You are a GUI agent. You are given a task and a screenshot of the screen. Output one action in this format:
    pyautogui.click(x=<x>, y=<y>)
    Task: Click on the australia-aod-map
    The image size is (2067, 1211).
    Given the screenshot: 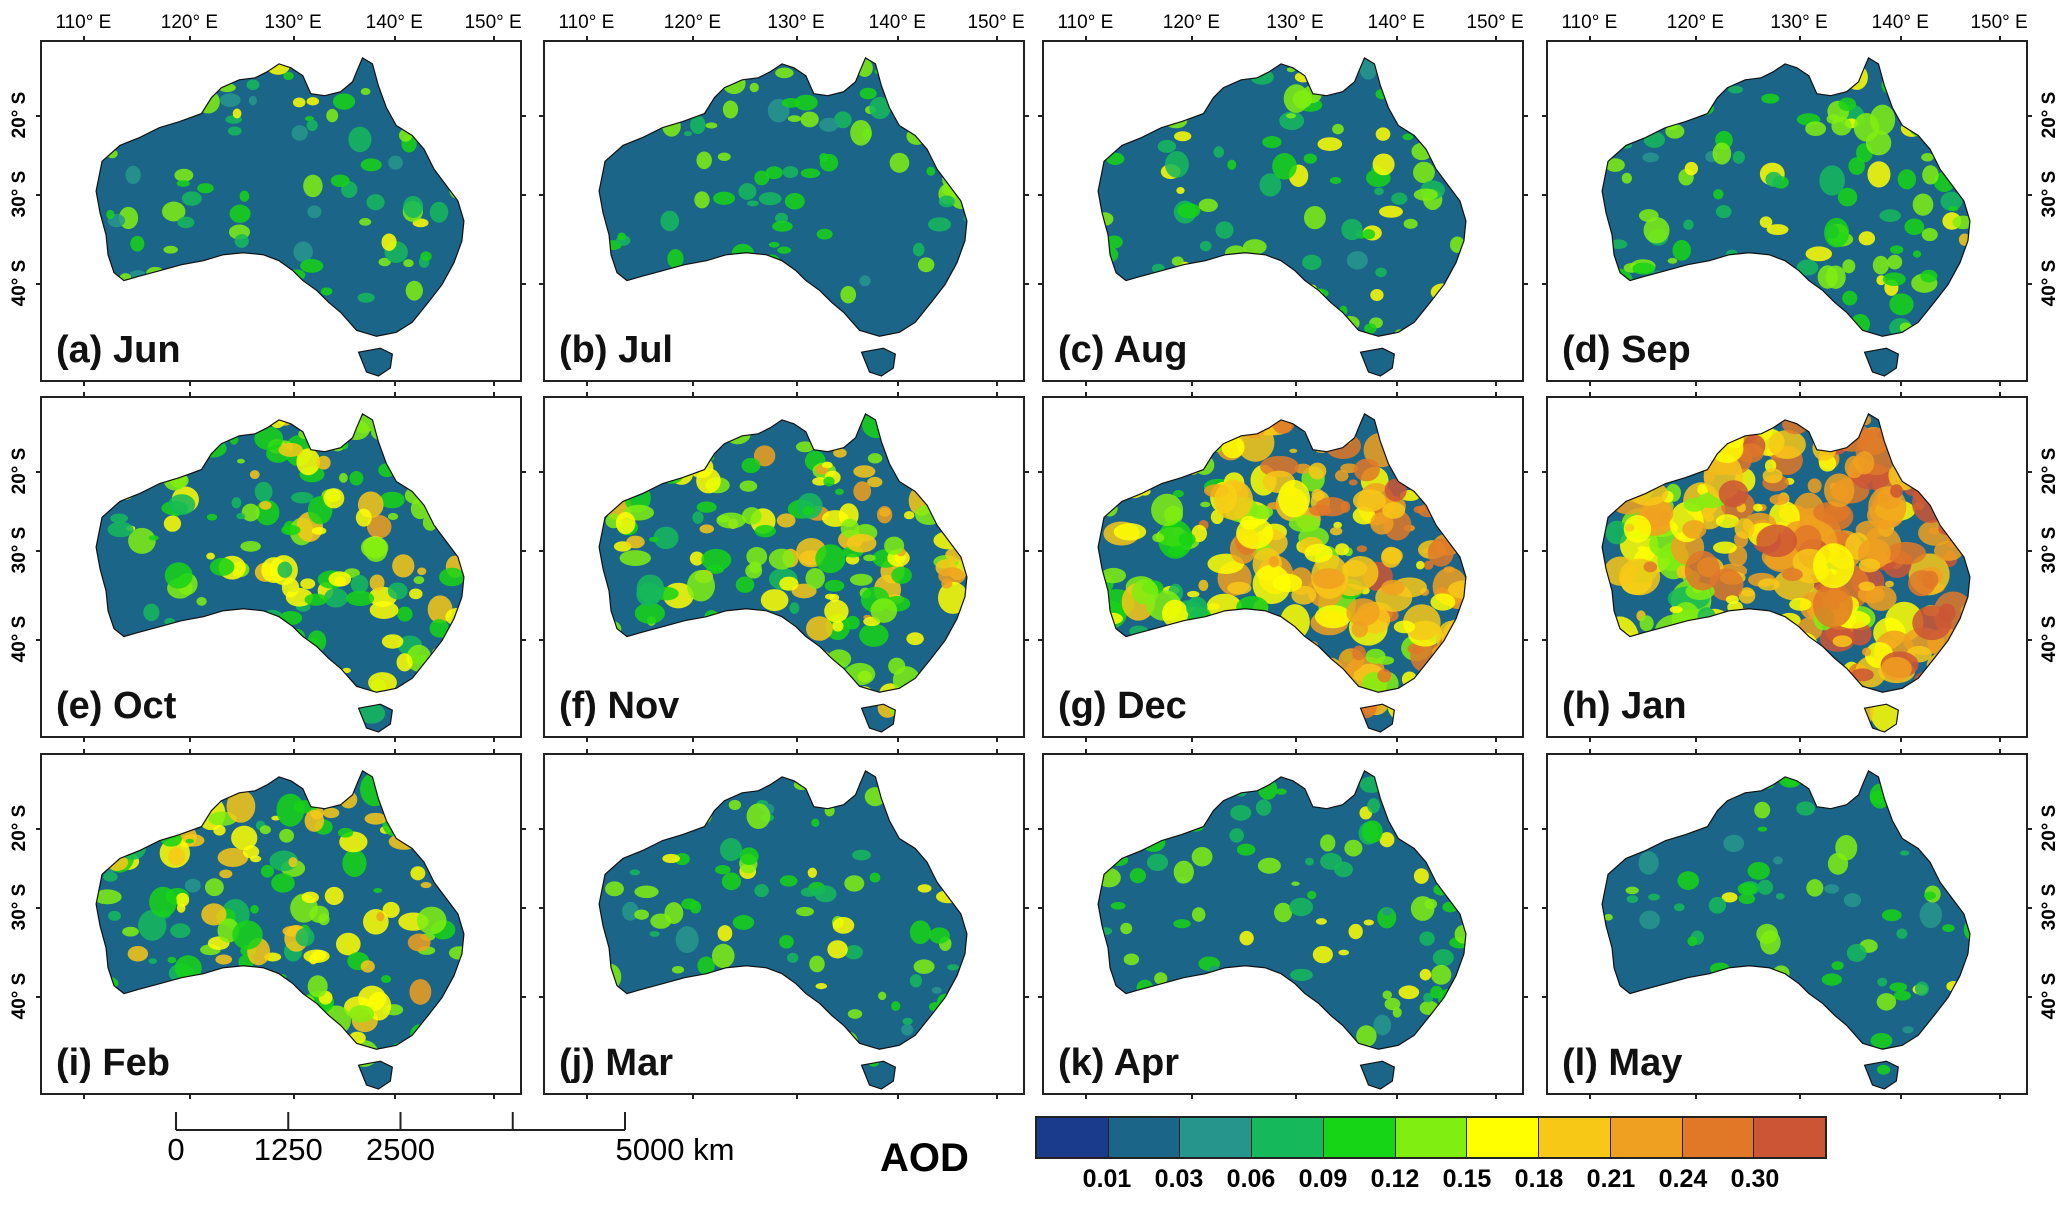 What is the action you would take?
    pyautogui.click(x=1282, y=573)
    